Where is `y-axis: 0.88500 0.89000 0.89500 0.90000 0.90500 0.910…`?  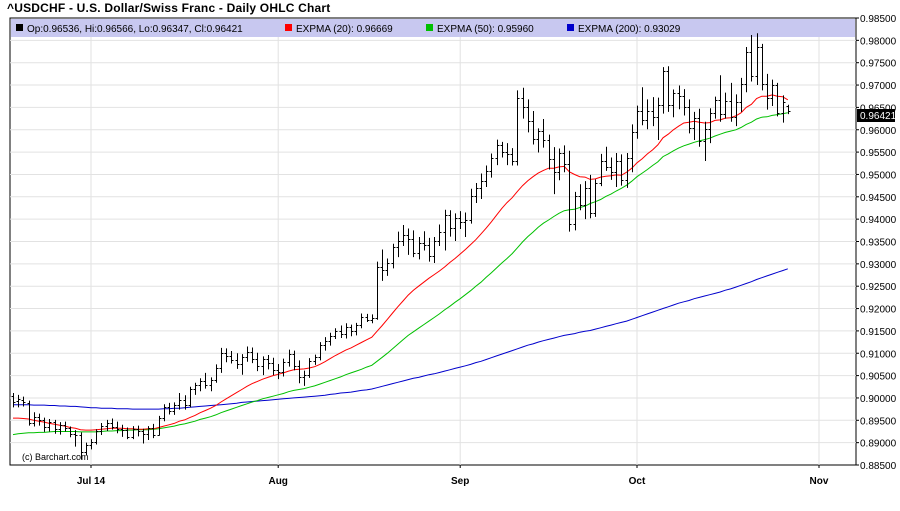
y-axis: 0.88500 0.89000 0.89500 0.90000 0.90500 0.910… is located at coordinates (876, 243).